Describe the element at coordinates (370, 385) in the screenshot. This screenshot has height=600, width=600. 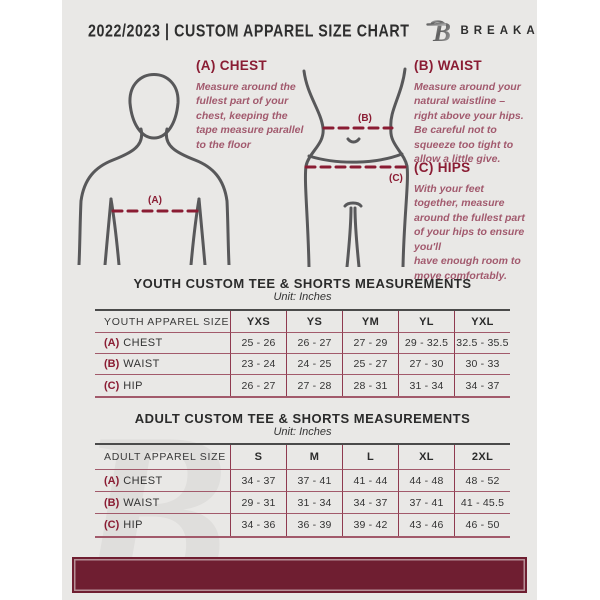
I see `youth-hip-ym: 28 - 31` at that location.